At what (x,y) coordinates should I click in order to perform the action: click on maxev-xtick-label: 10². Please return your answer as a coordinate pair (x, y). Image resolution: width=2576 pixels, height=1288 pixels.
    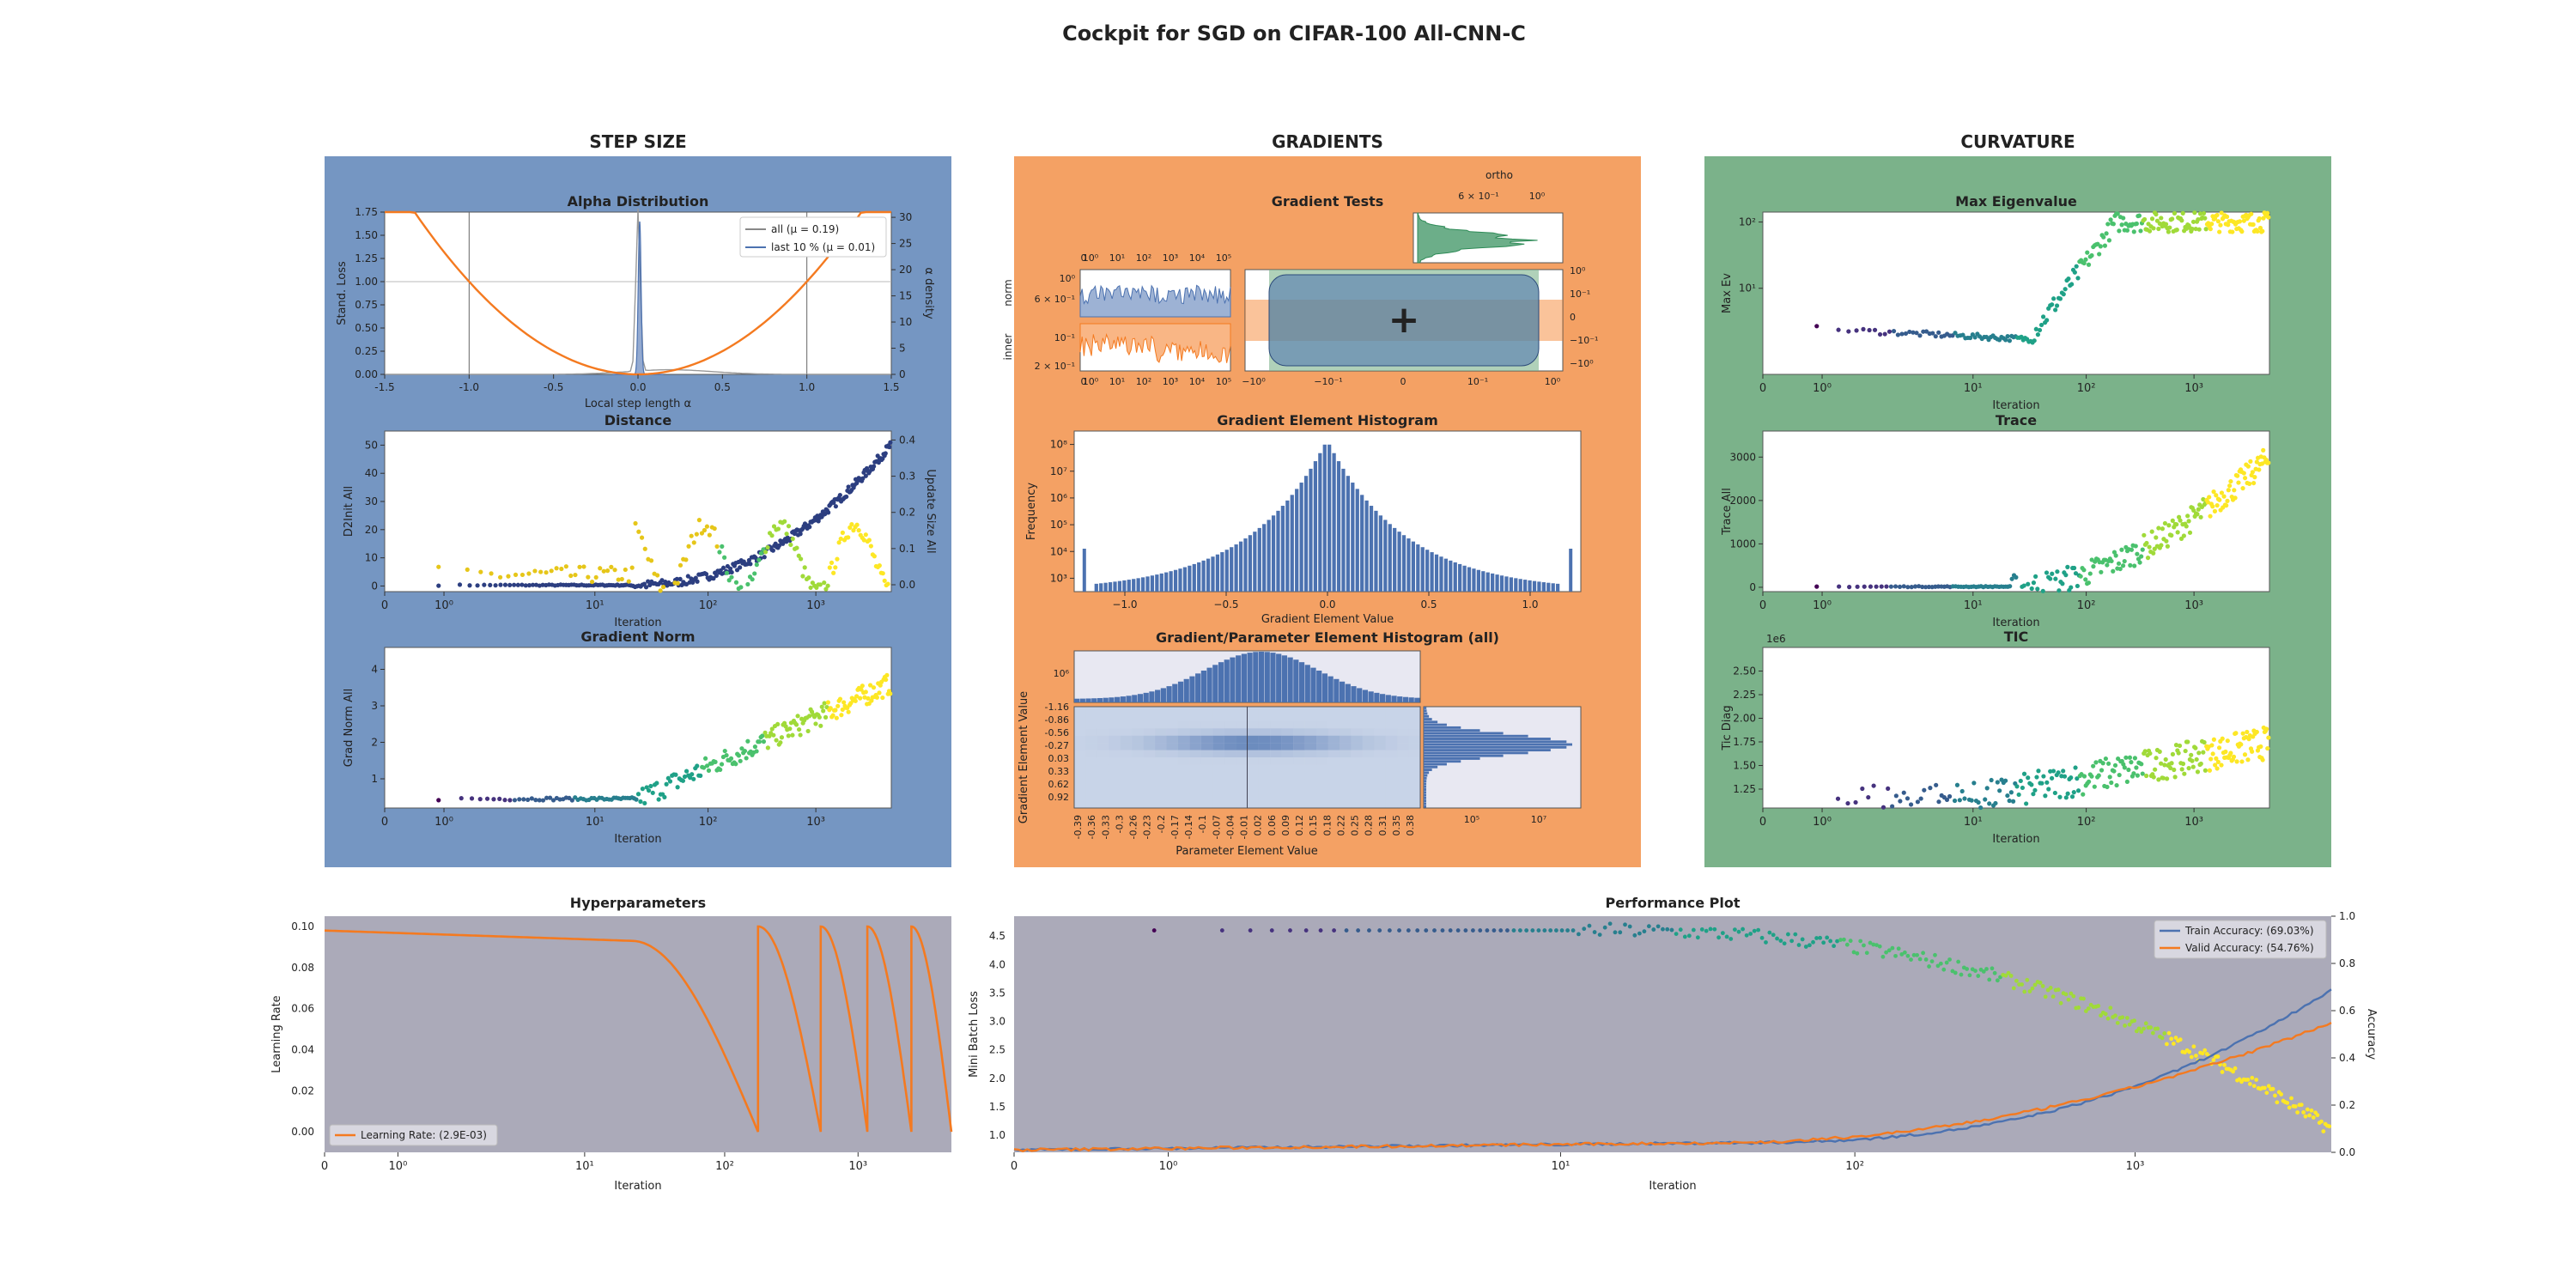
    Looking at the image, I should click on (2086, 388).